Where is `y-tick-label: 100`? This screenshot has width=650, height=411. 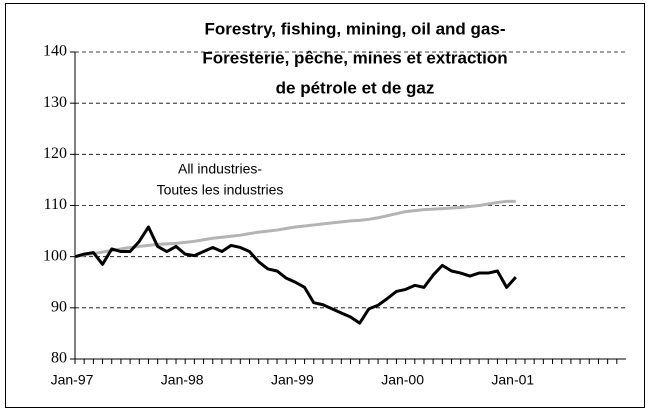
y-tick-label: 100 is located at coordinates (55, 255).